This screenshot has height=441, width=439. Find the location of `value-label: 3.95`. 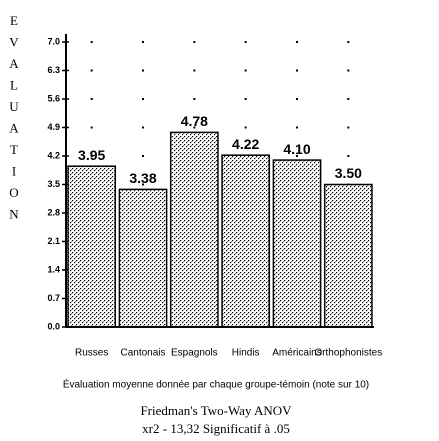

value-label: 3.95 is located at coordinates (91, 155).